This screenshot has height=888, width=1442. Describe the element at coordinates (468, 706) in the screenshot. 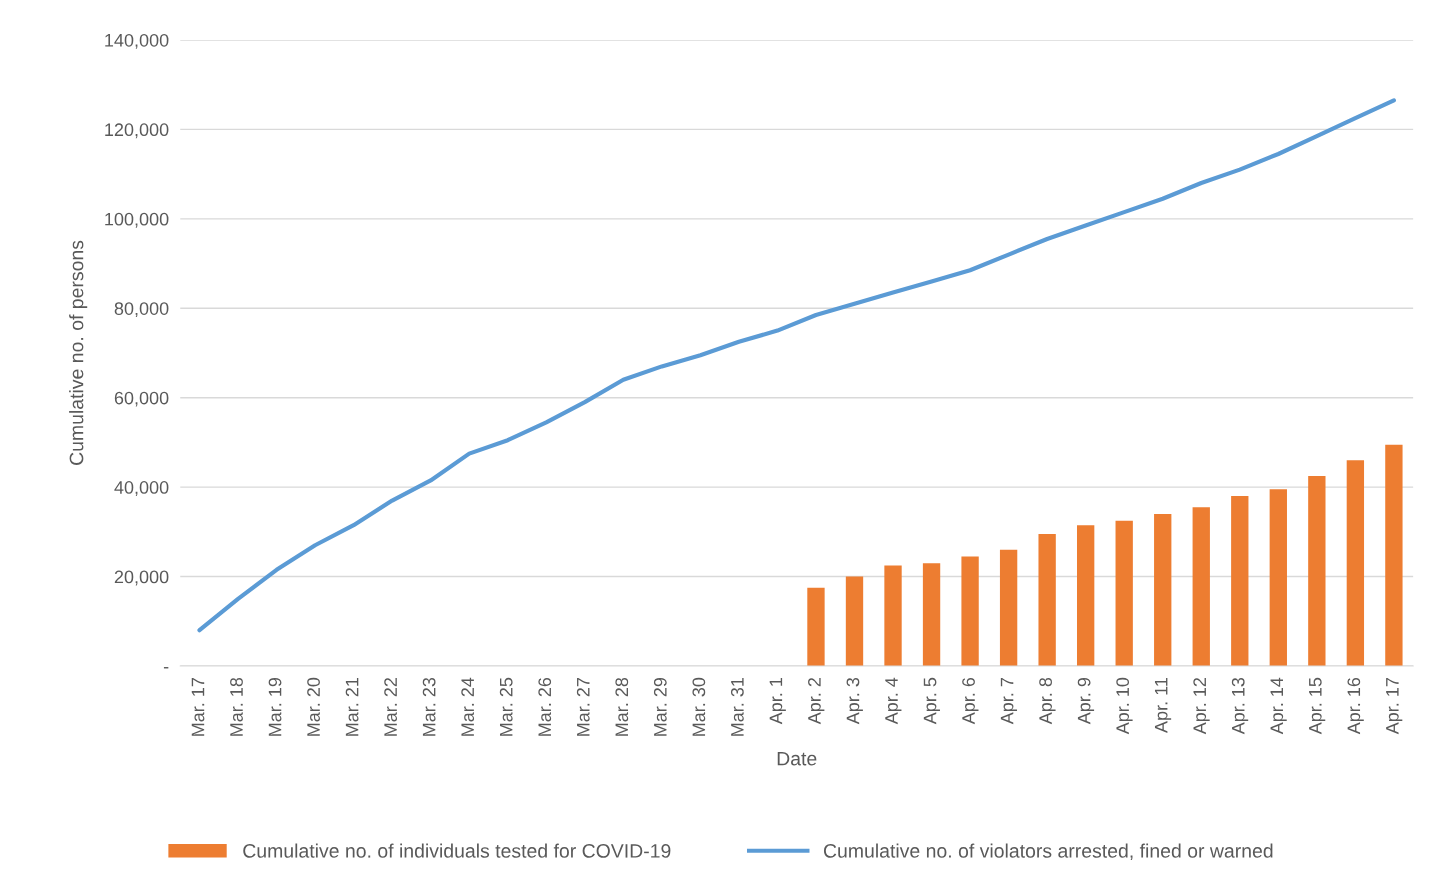

I see `x-tick-label: Mar. 24` at that location.